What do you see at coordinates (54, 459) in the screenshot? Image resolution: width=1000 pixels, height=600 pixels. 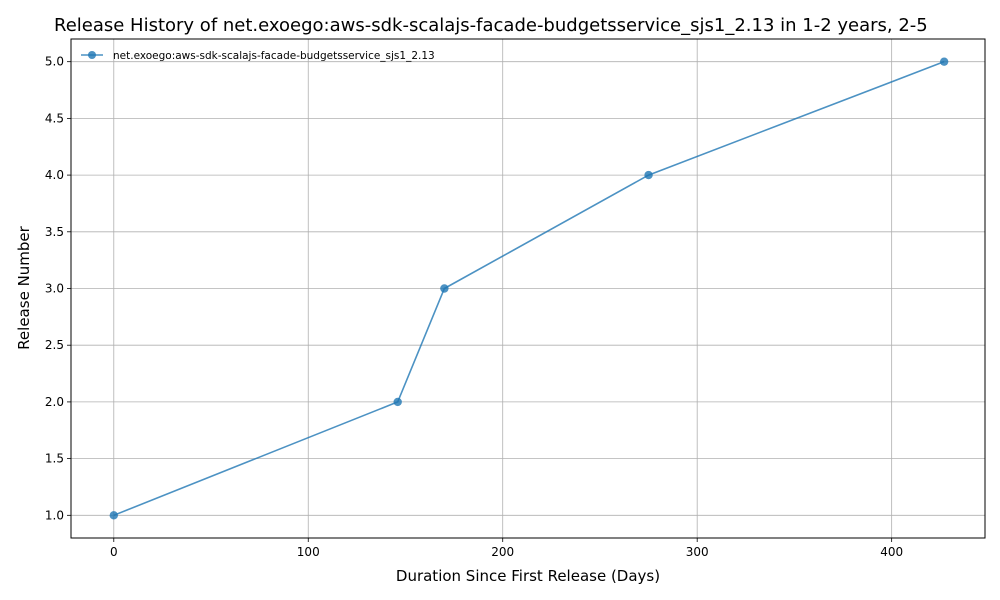 I see `y-tick-label: 1.5` at bounding box center [54, 459].